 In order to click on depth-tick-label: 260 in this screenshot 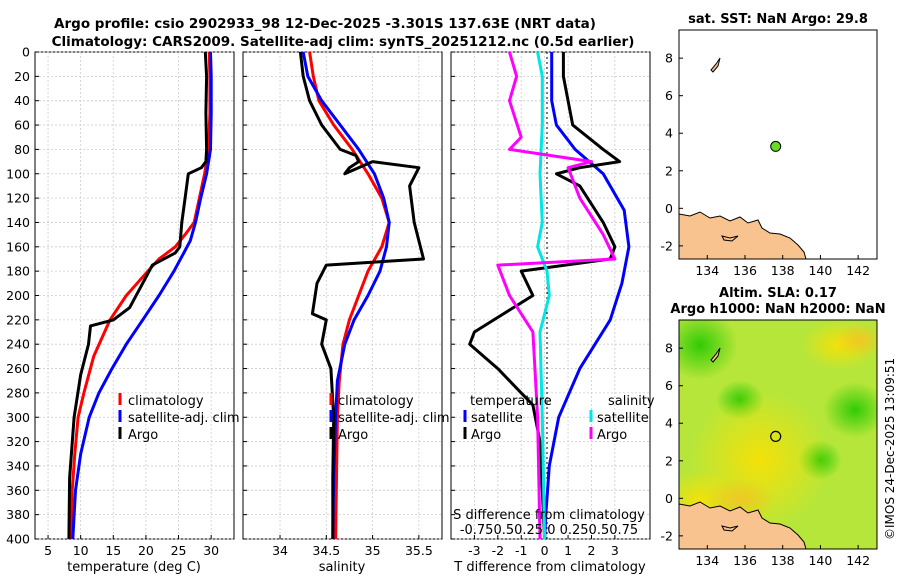, I will do `click(18, 368)`.